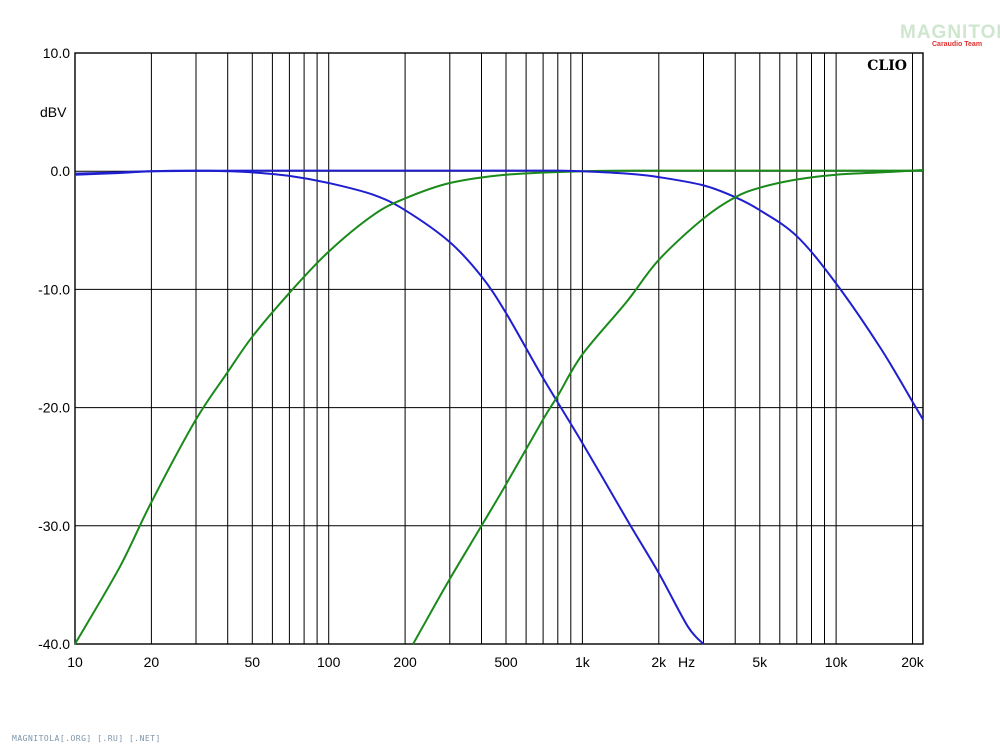 This screenshot has width=1000, height=750. I want to click on magnitola-logo: MAGNITOLA Caraudio Team, so click(950, 35).